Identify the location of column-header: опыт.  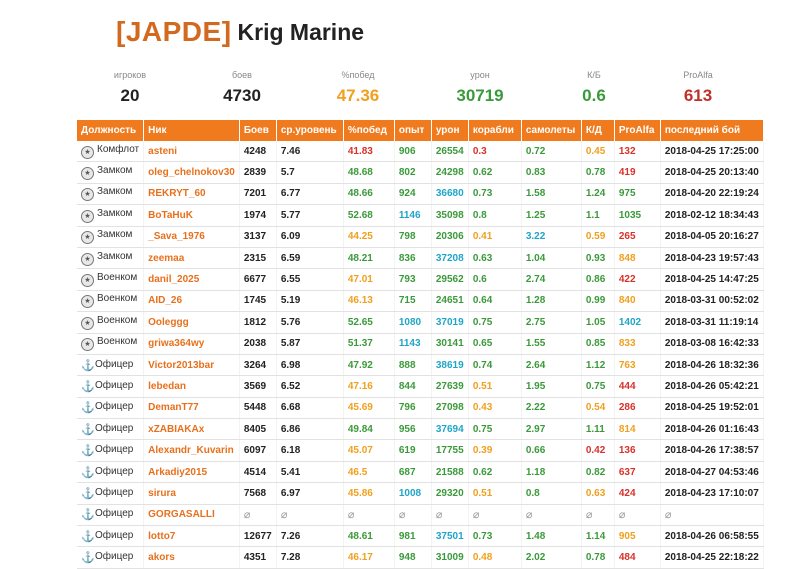
(413, 130).